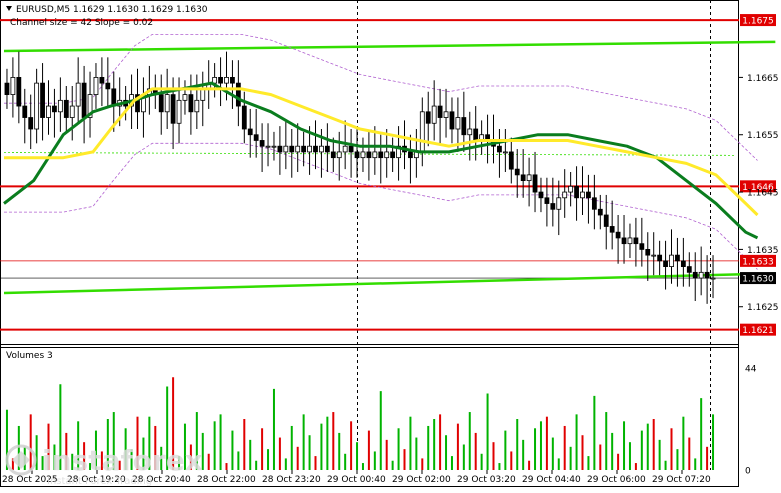 Image resolution: width=781 pixels, height=493 pixels. What do you see at coordinates (291, 480) in the screenshot?
I see `time-tick-label: 28 Oct 23:20` at bounding box center [291, 480].